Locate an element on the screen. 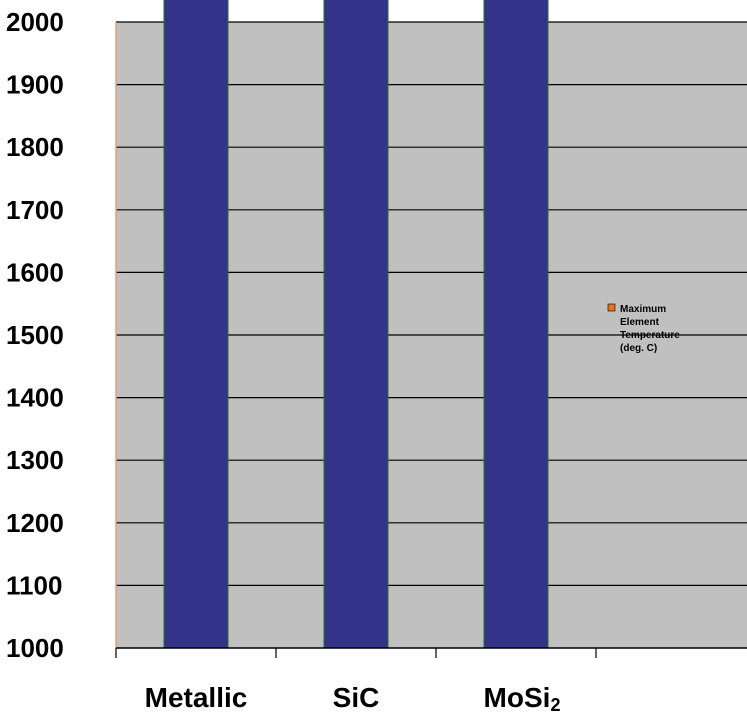 Image resolution: width=747 pixels, height=715 pixels. y-tick-label: 1700 is located at coordinates (35, 210).